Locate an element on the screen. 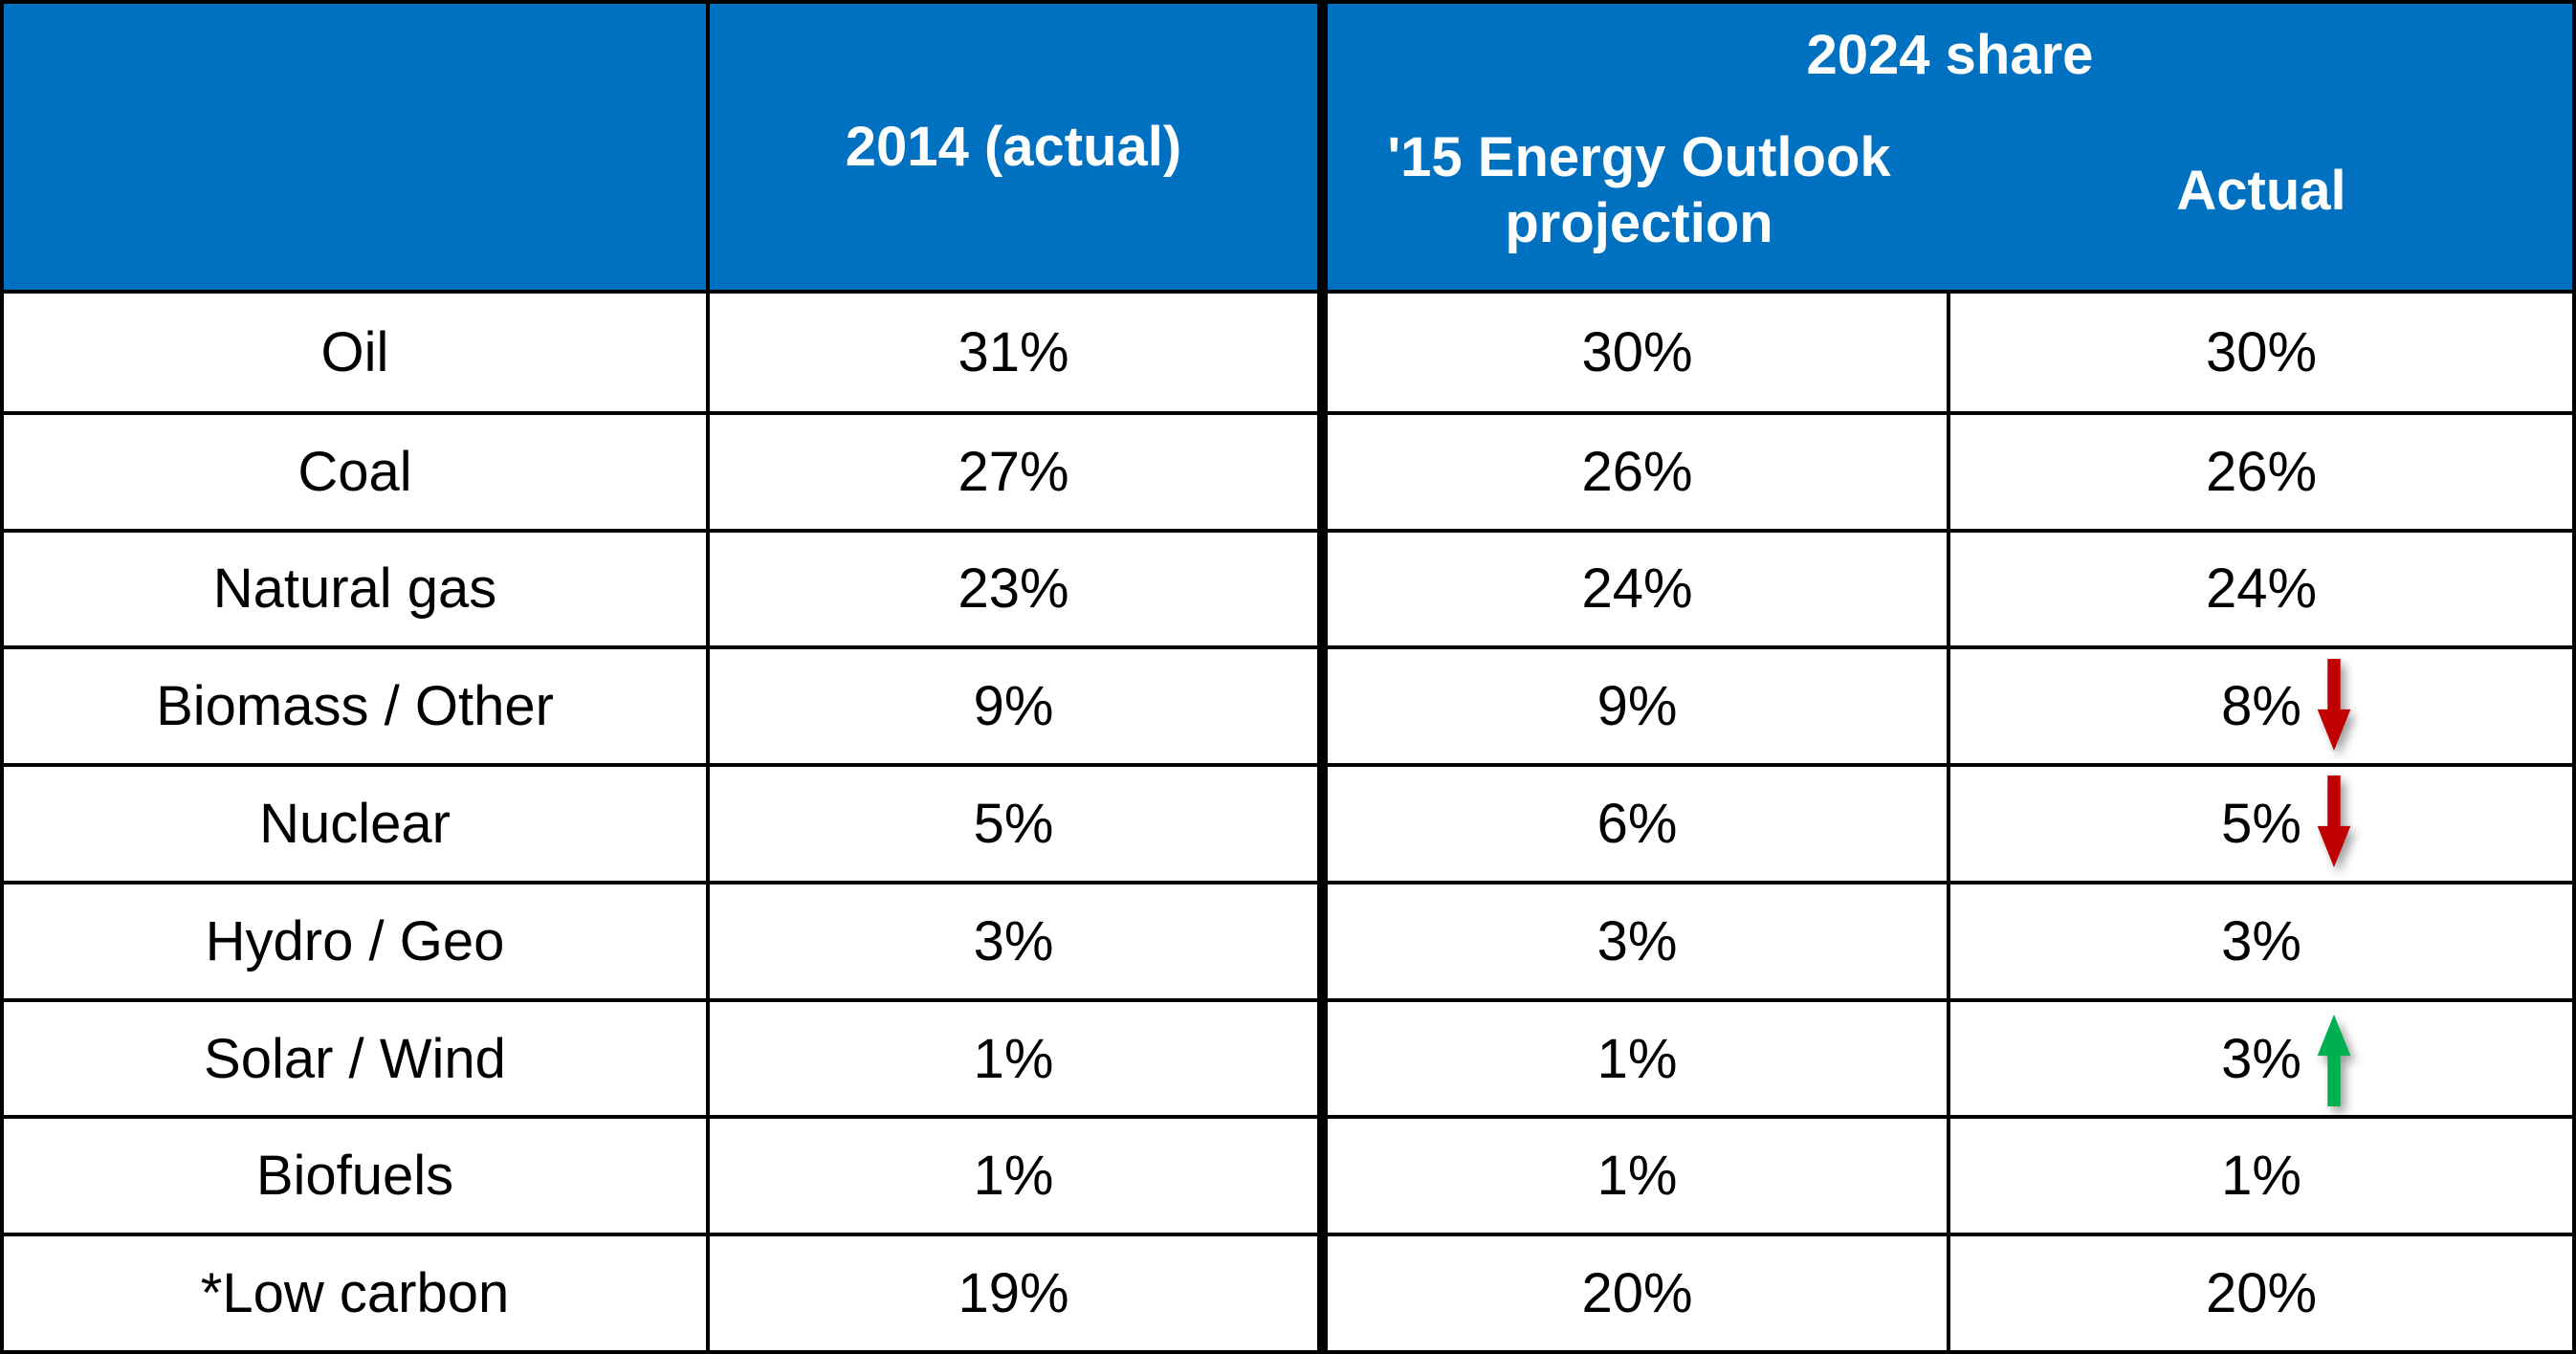 The image size is (2576, 1354). value-2014-cell: 31% is located at coordinates (1019, 353).